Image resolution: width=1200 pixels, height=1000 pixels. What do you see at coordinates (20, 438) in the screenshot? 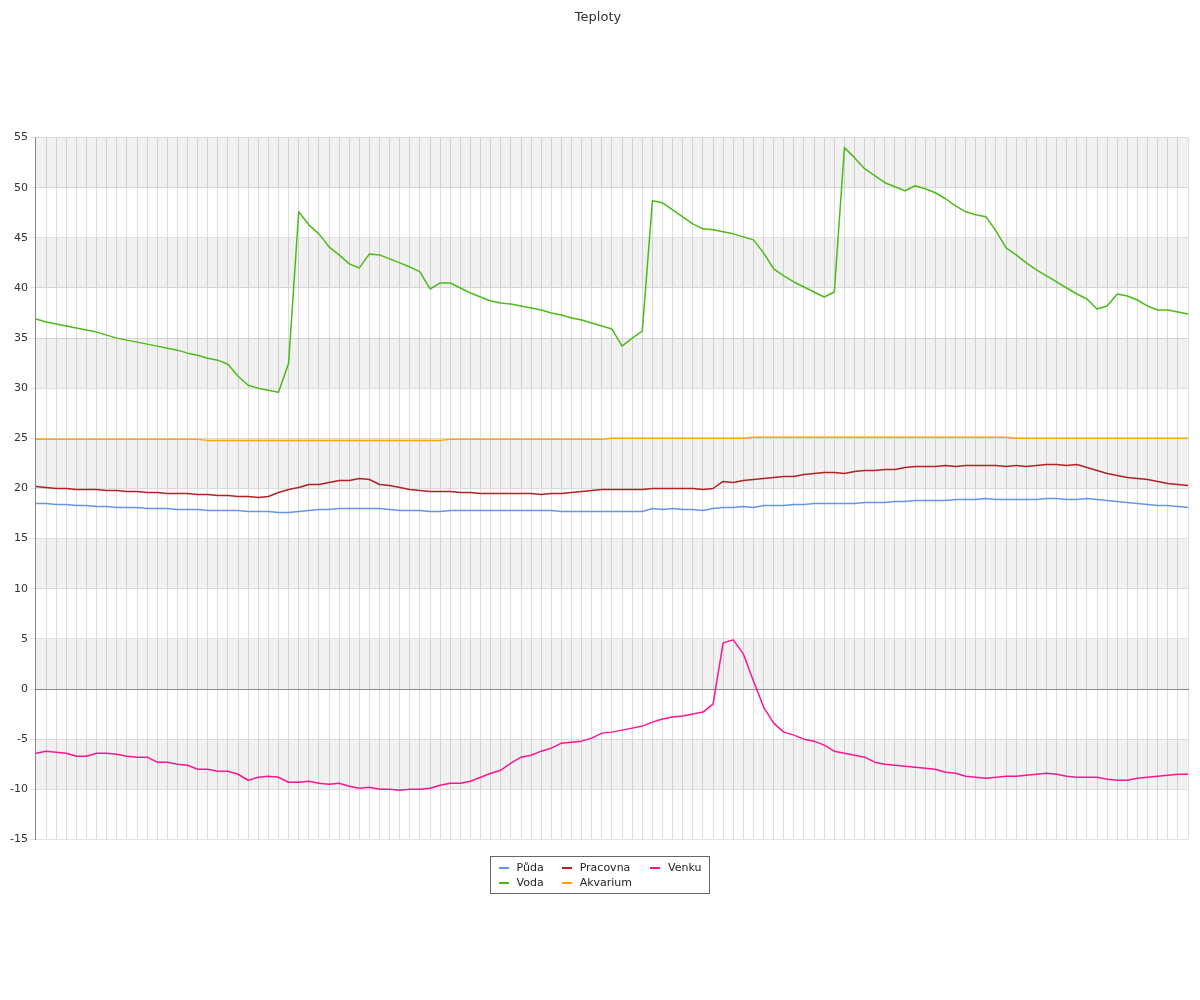
I see `y-tick-label: 25` at bounding box center [20, 438].